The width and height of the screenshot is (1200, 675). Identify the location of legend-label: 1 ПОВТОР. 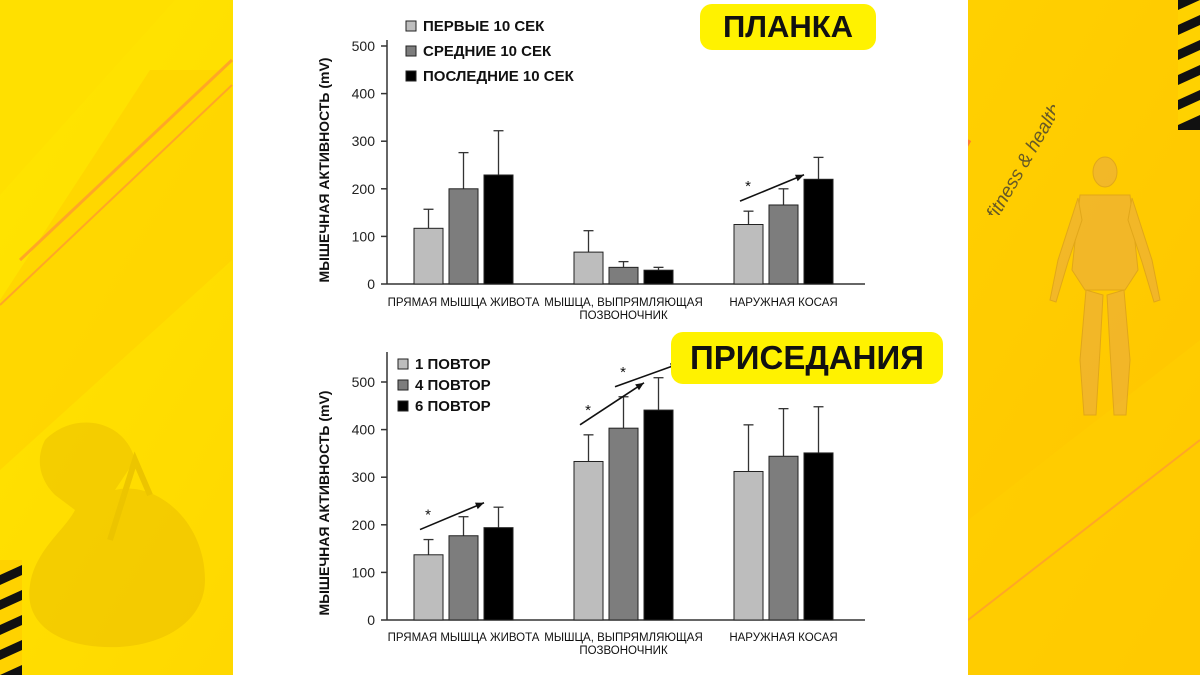
(453, 364).